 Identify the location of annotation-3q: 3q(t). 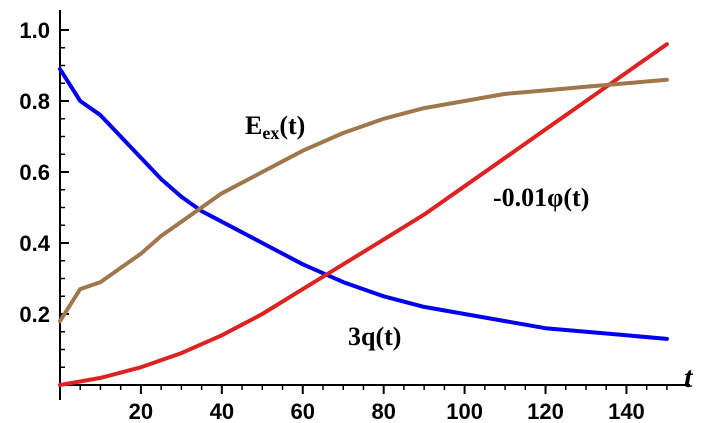
(374, 336).